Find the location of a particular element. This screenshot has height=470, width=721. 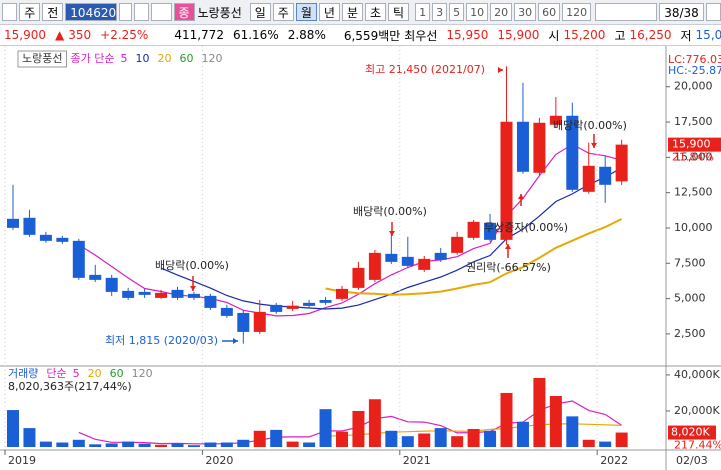

arrow: ▲ is located at coordinates (60, 35).